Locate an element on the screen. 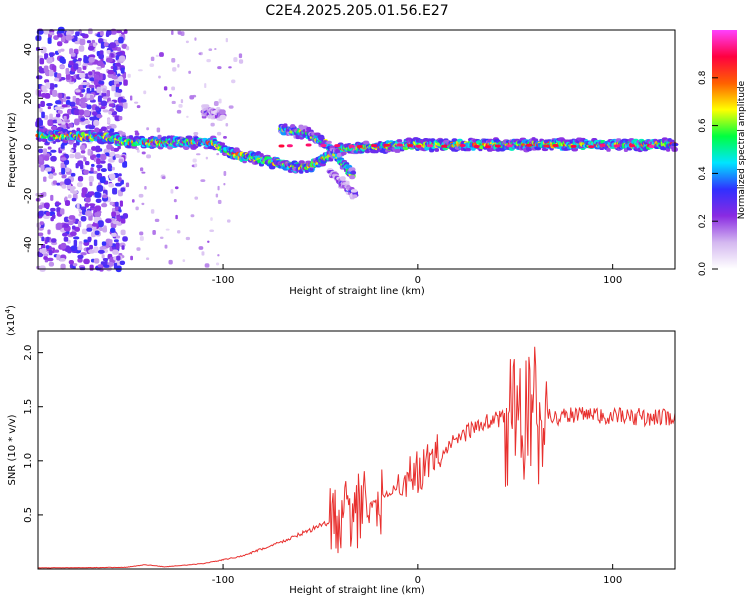 The image size is (750, 600). y-tick-label: 0.5 is located at coordinates (28, 515).